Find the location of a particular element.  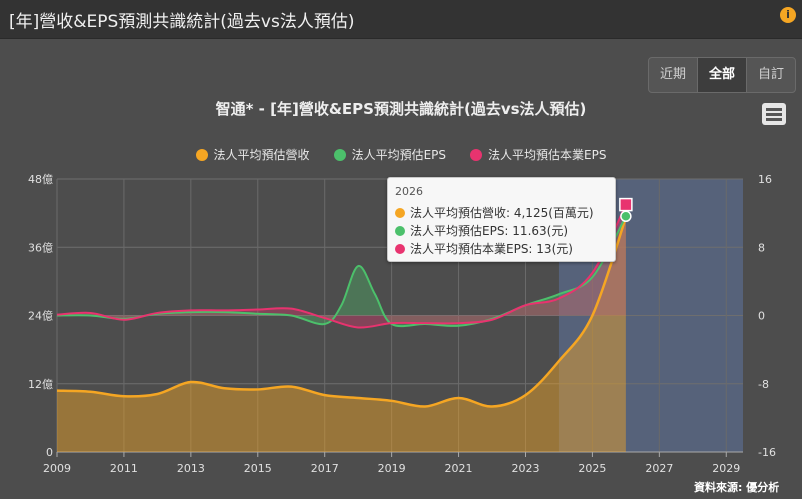

y-right-tick-label: -8 is located at coordinates (763, 384).